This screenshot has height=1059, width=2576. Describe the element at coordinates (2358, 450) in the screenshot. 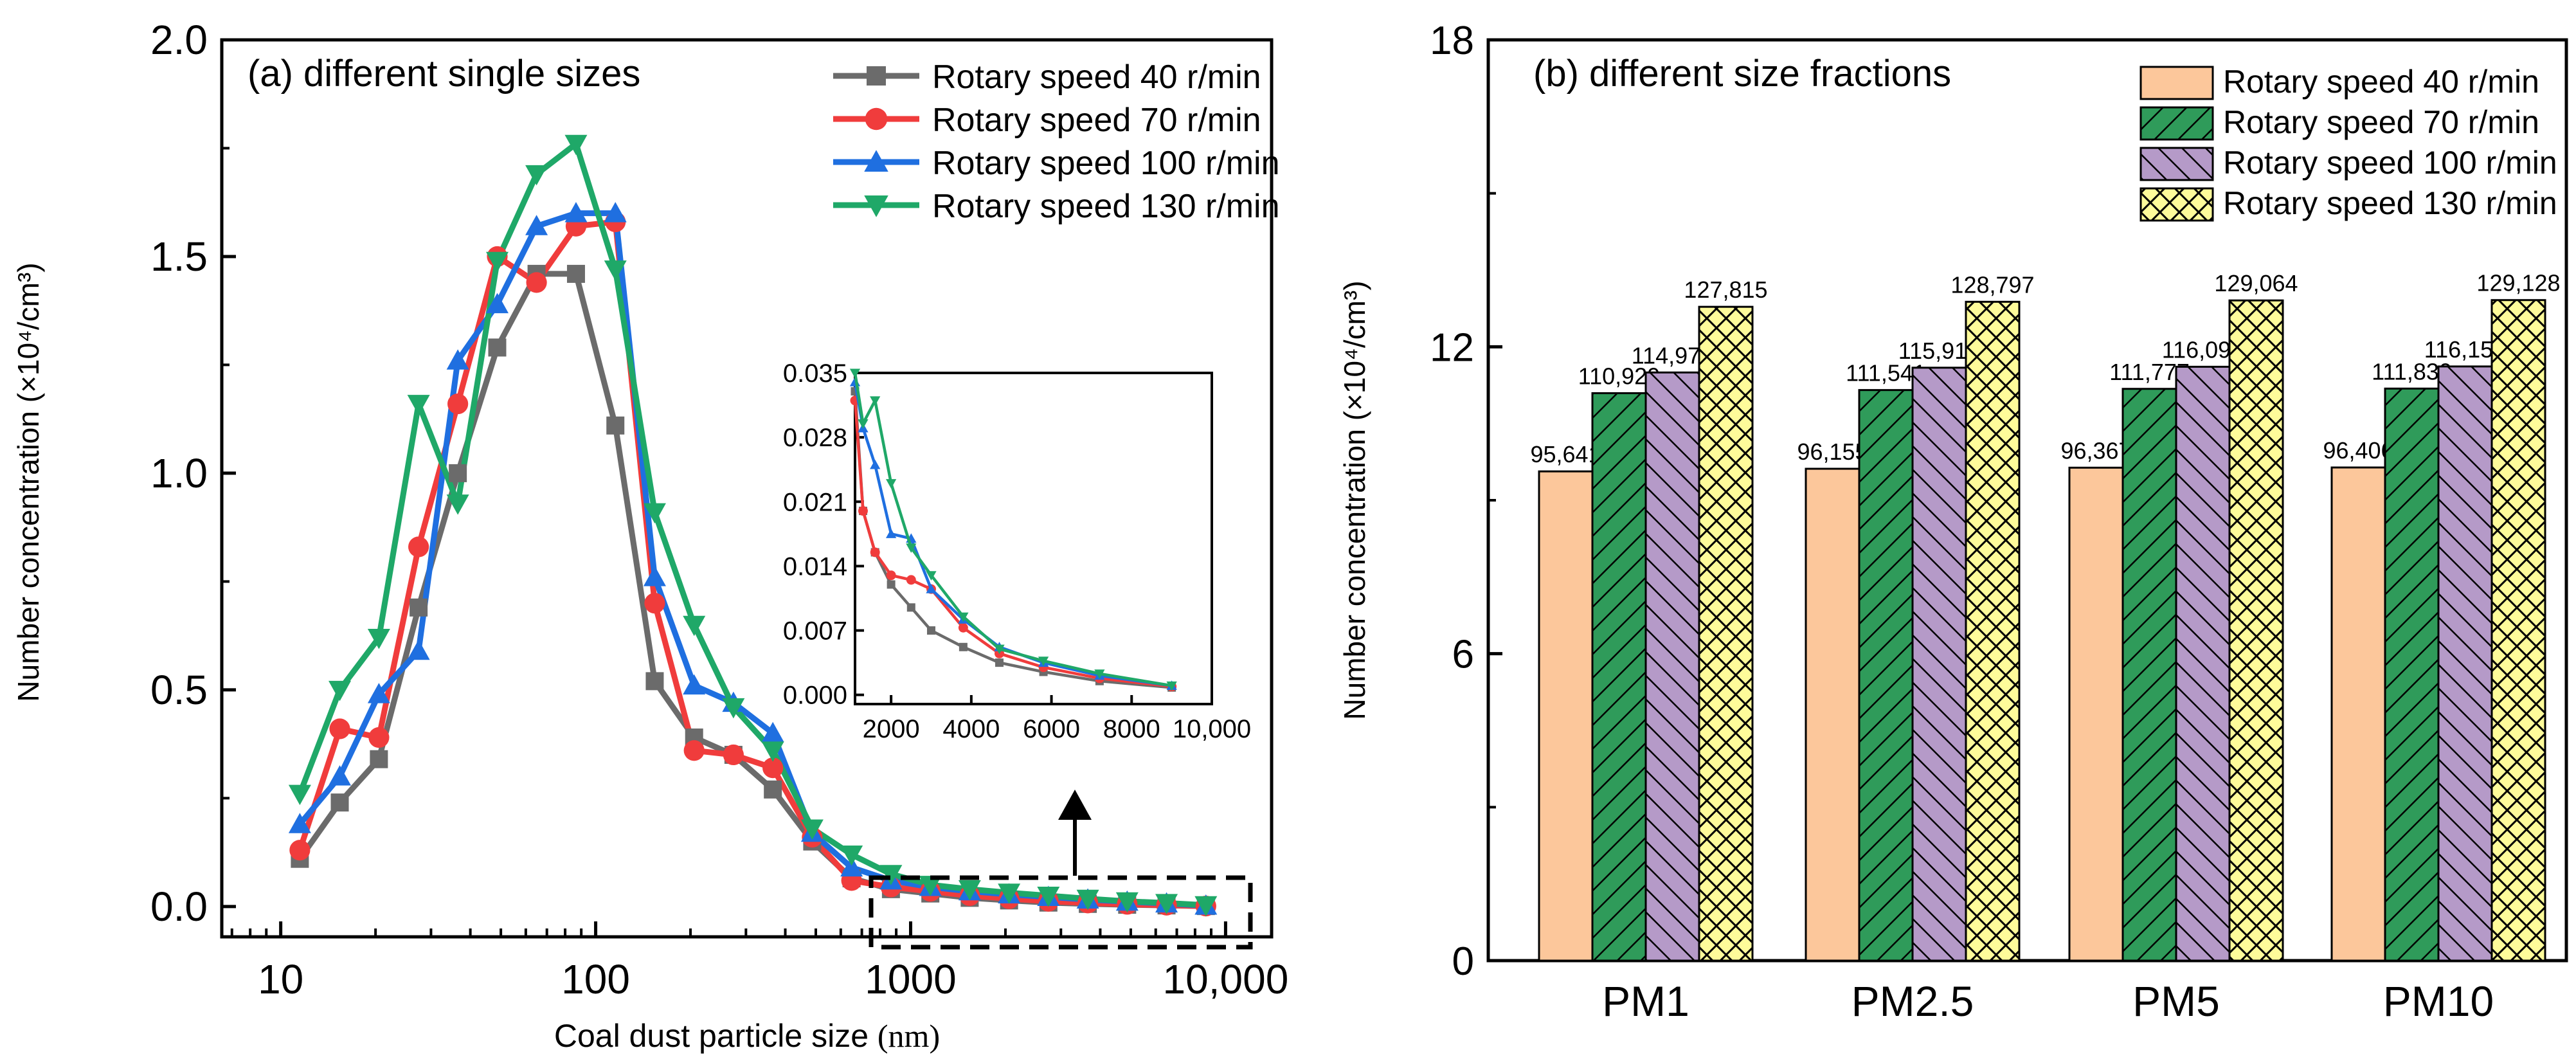

I see `bar-data-label-b: 96,406` at that location.